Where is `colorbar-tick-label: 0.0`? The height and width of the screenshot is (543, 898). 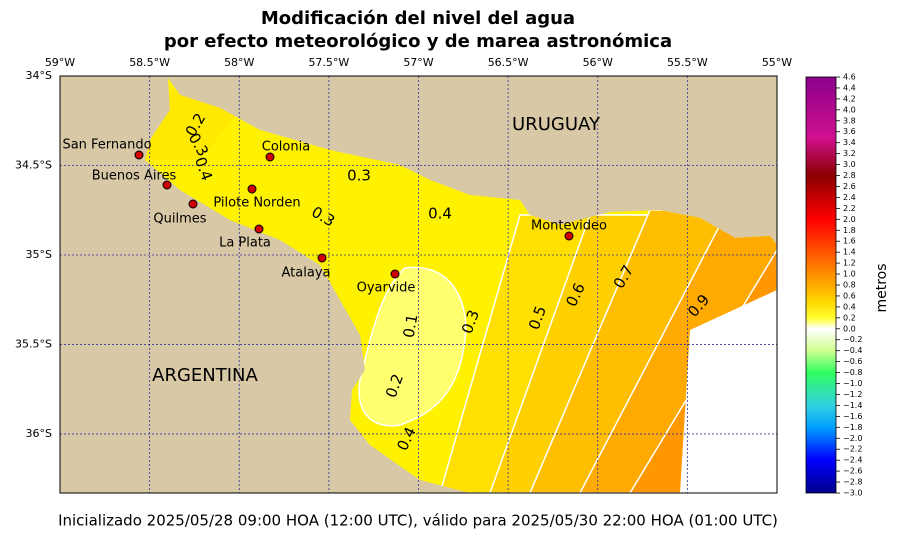 colorbar-tick-label: 0.0 is located at coordinates (849, 328).